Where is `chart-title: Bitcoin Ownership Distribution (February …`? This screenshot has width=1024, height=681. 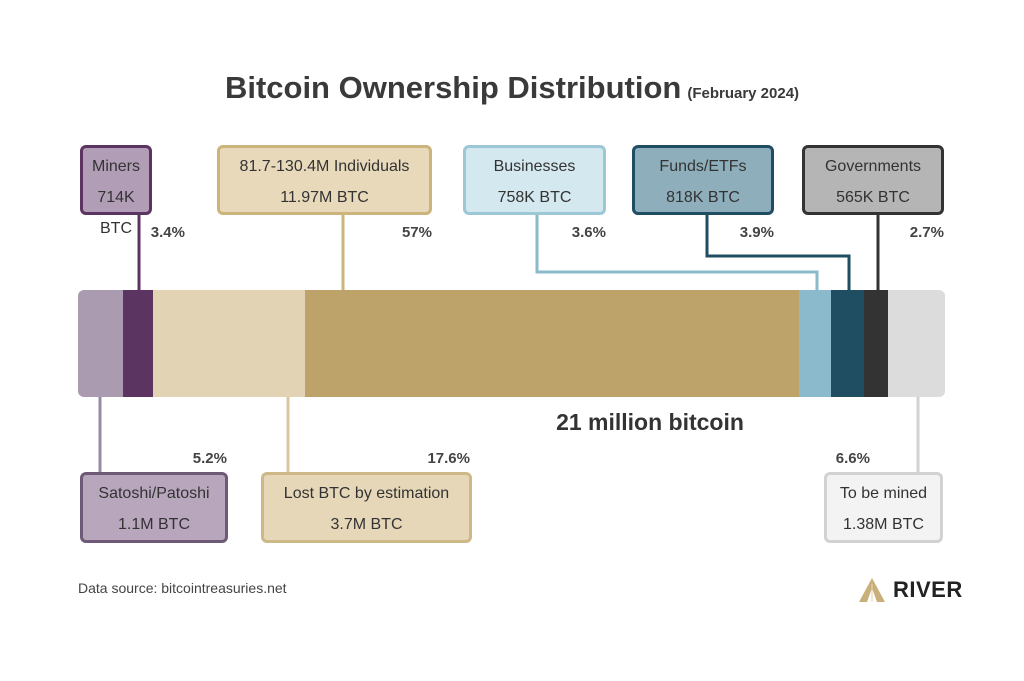
chart-title: Bitcoin Ownership Distribution (February … is located at coordinates (512, 88).